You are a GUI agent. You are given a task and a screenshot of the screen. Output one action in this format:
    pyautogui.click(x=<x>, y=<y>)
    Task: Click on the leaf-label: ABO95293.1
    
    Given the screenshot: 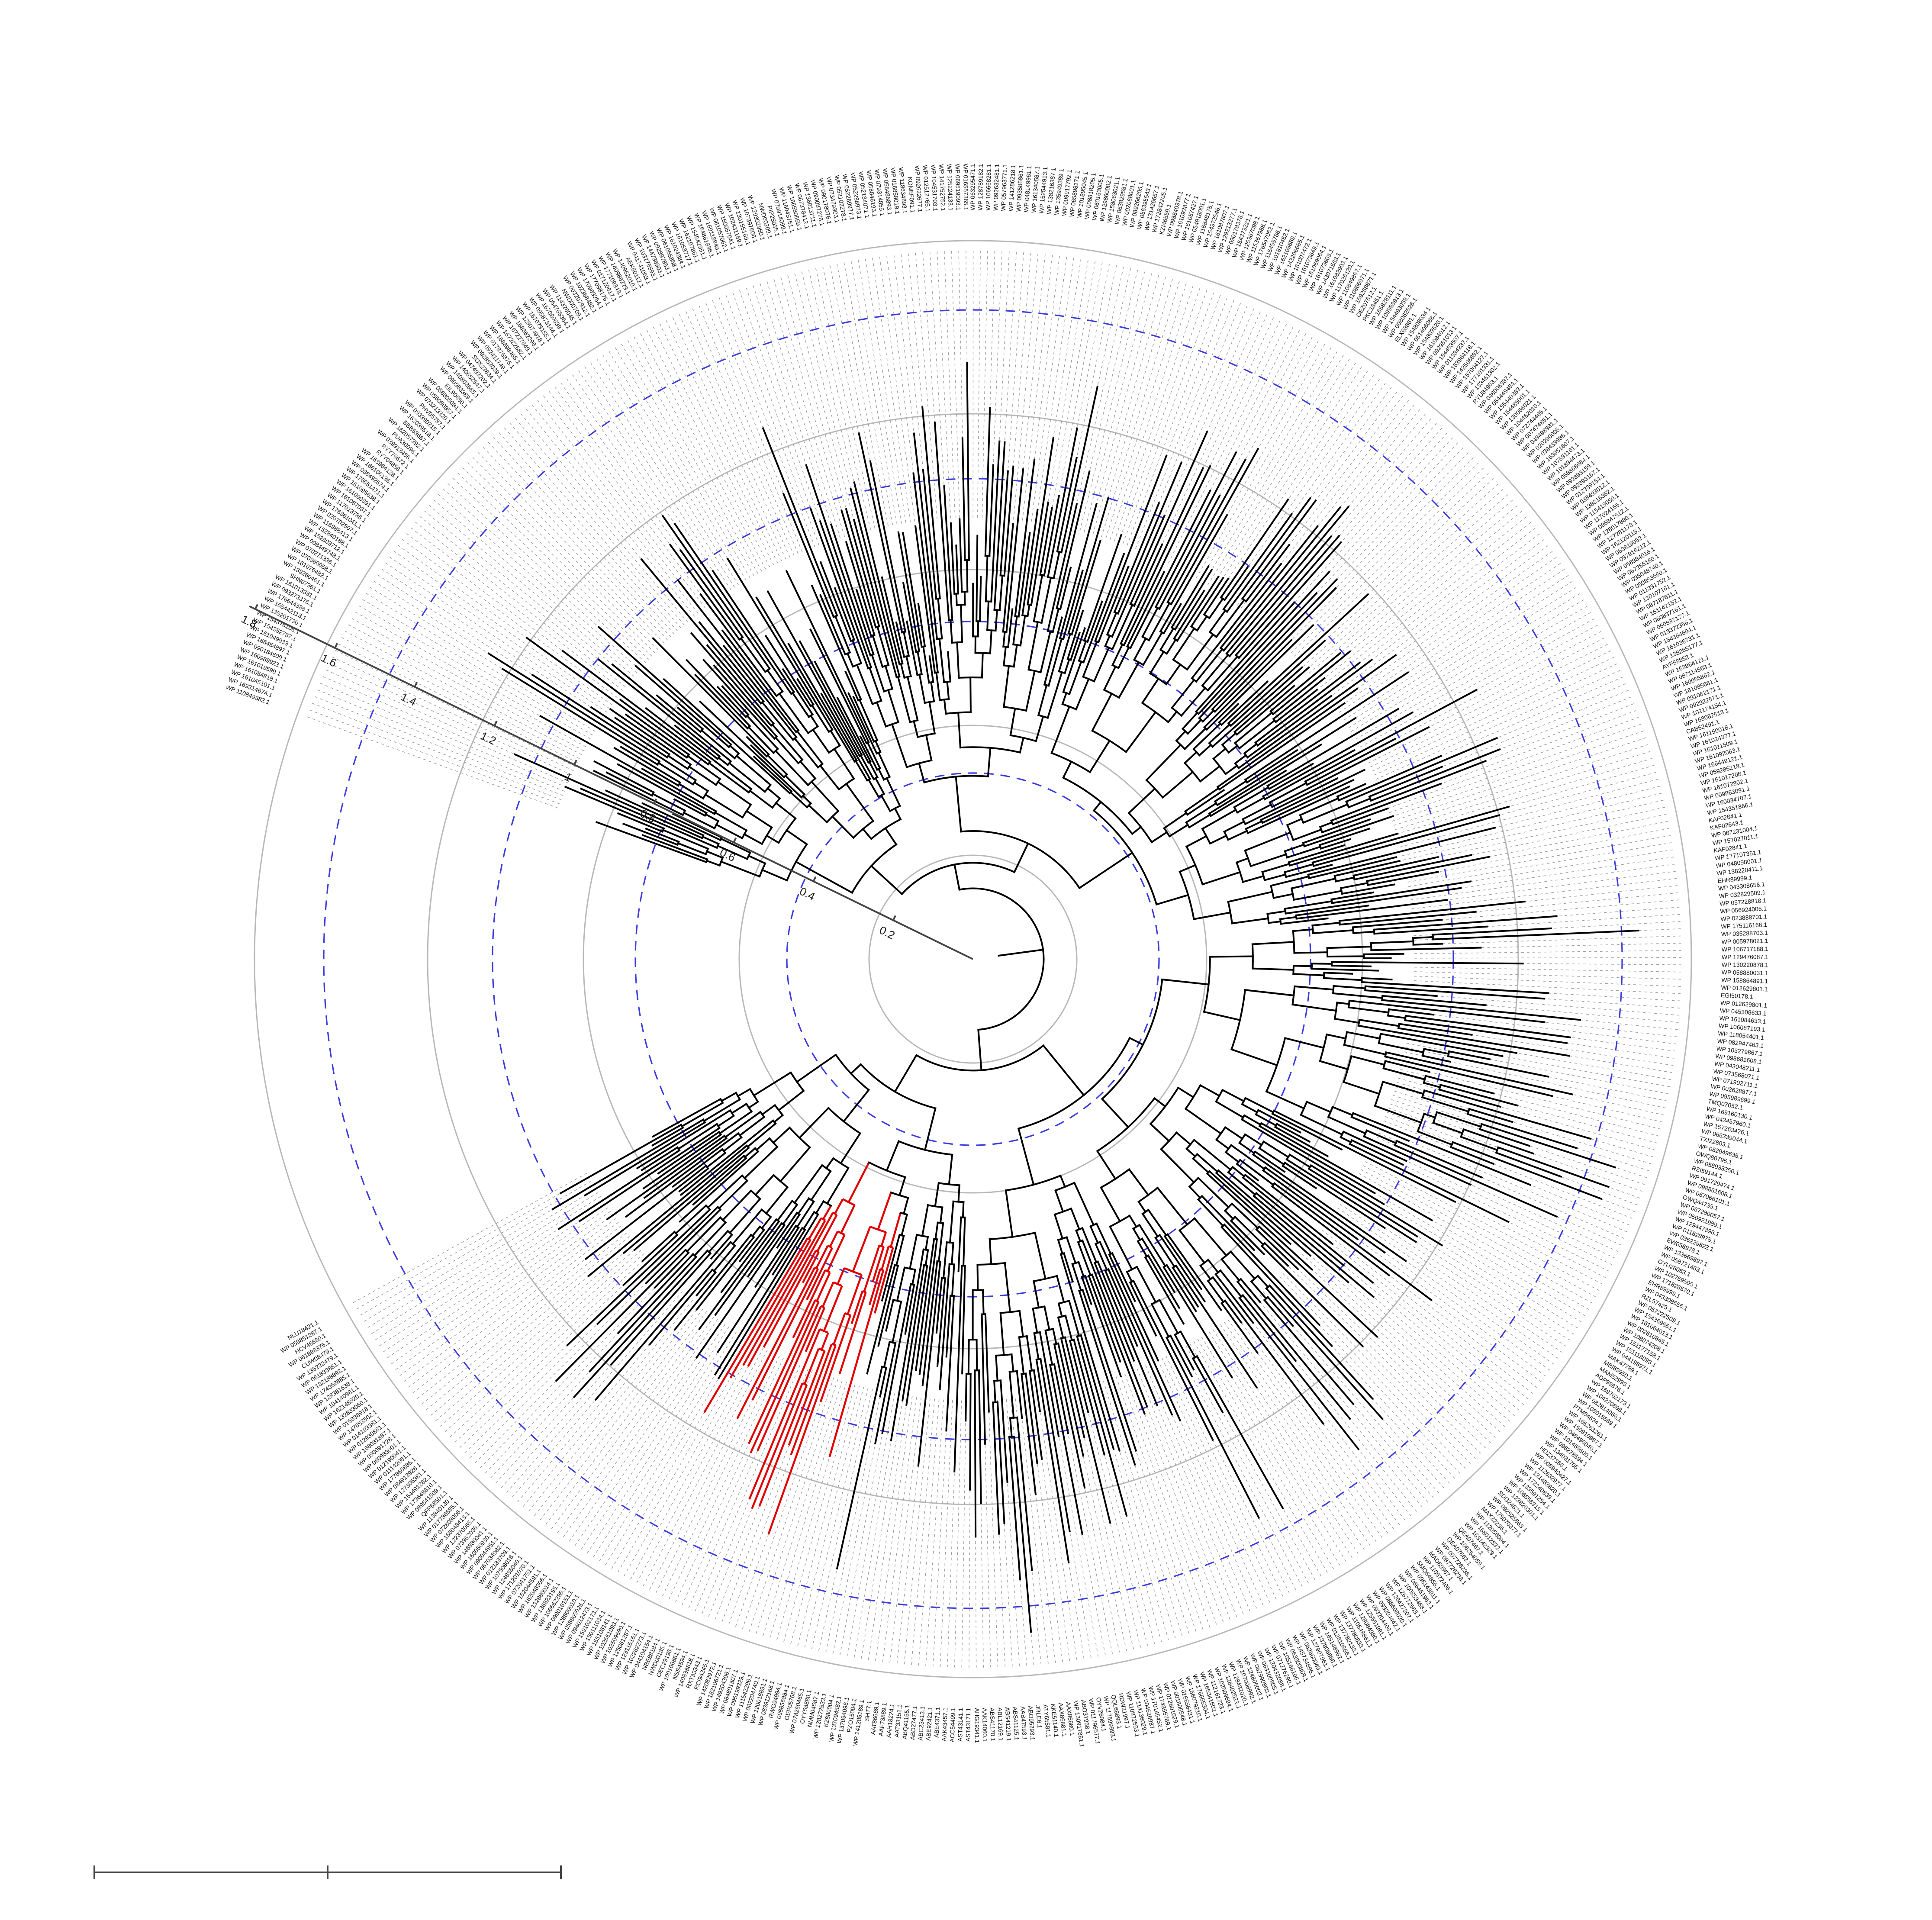 What is the action you would take?
    pyautogui.click(x=1032, y=1722)
    